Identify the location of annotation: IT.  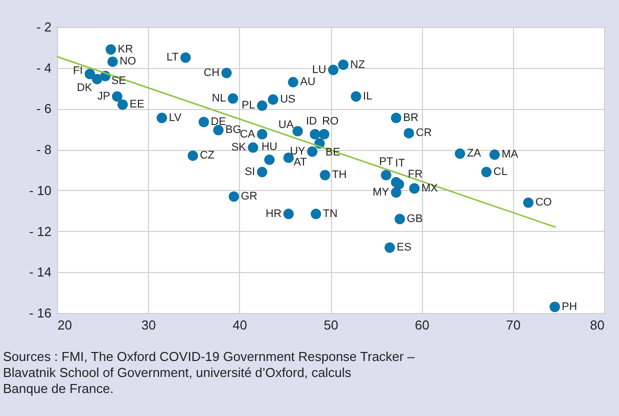
(400, 163).